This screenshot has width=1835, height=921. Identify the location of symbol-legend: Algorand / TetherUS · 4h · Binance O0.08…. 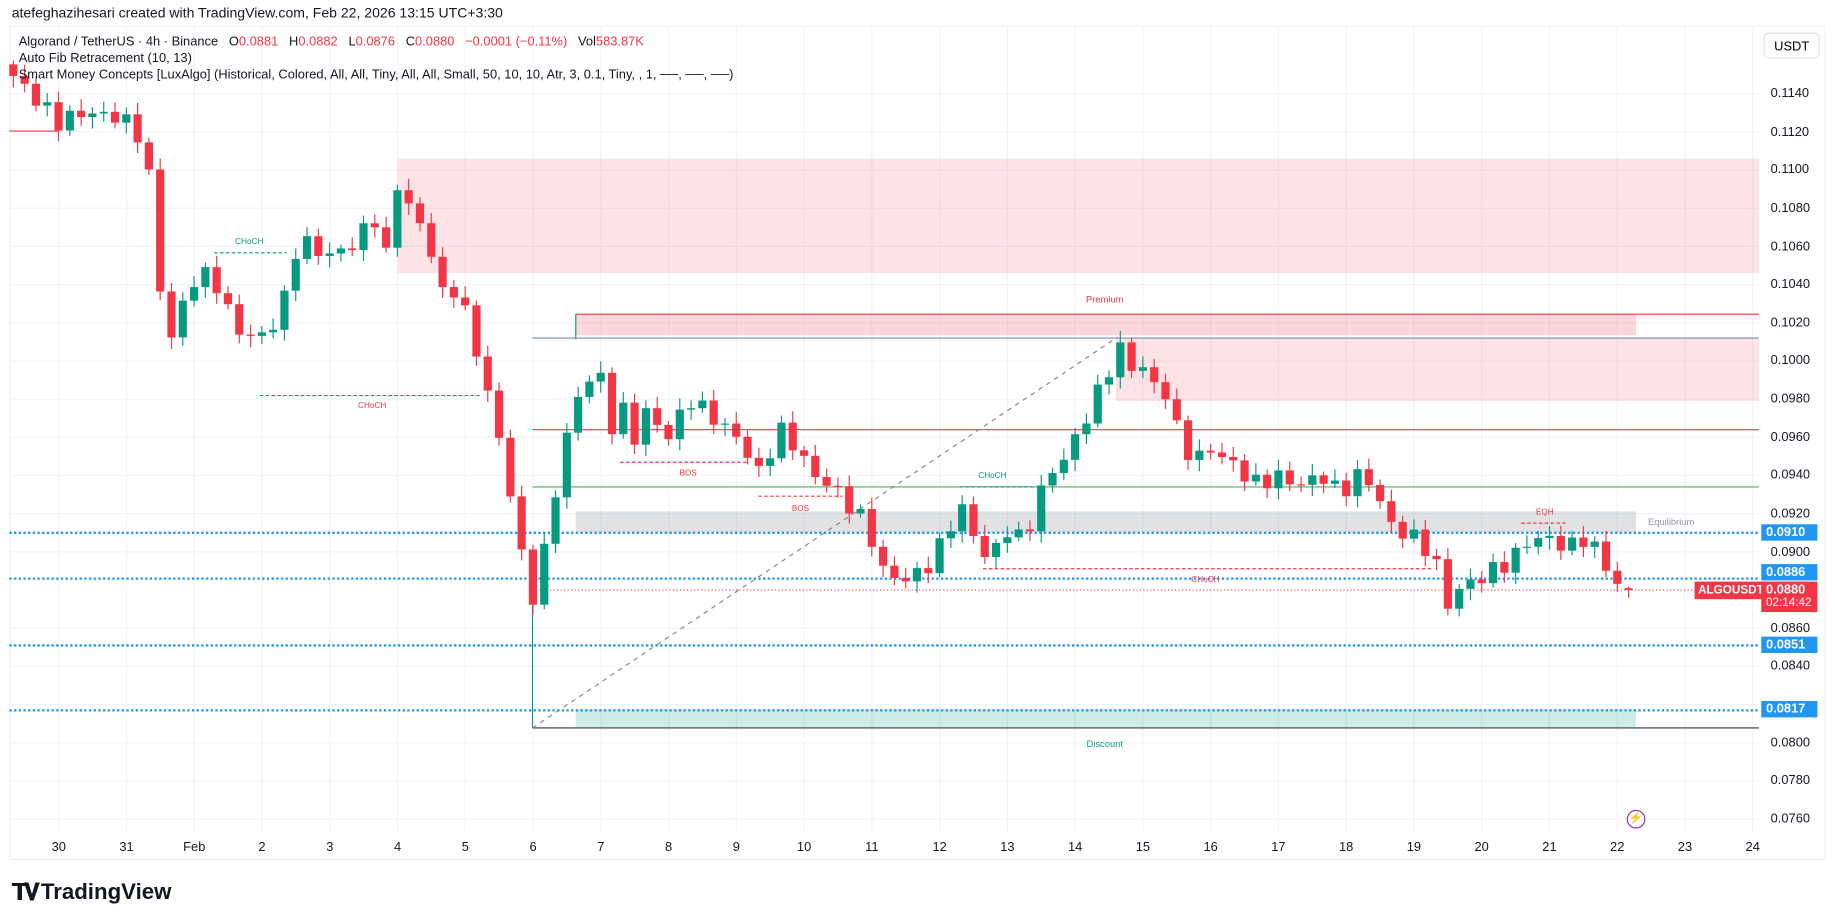
(331, 42).